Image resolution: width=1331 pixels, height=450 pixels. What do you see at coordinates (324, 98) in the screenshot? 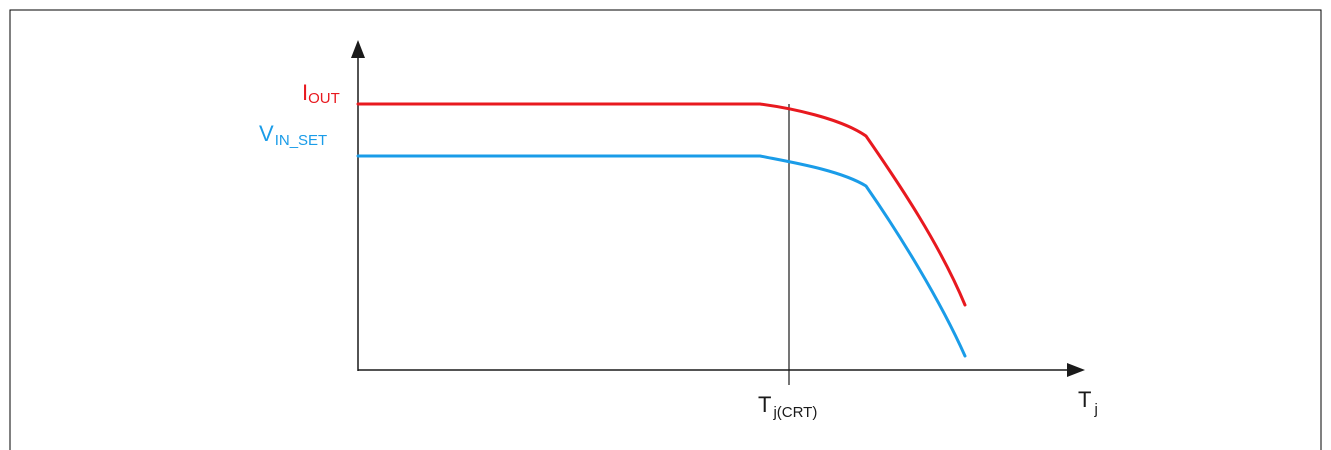
I see `iout-label-sub: OUT` at bounding box center [324, 98].